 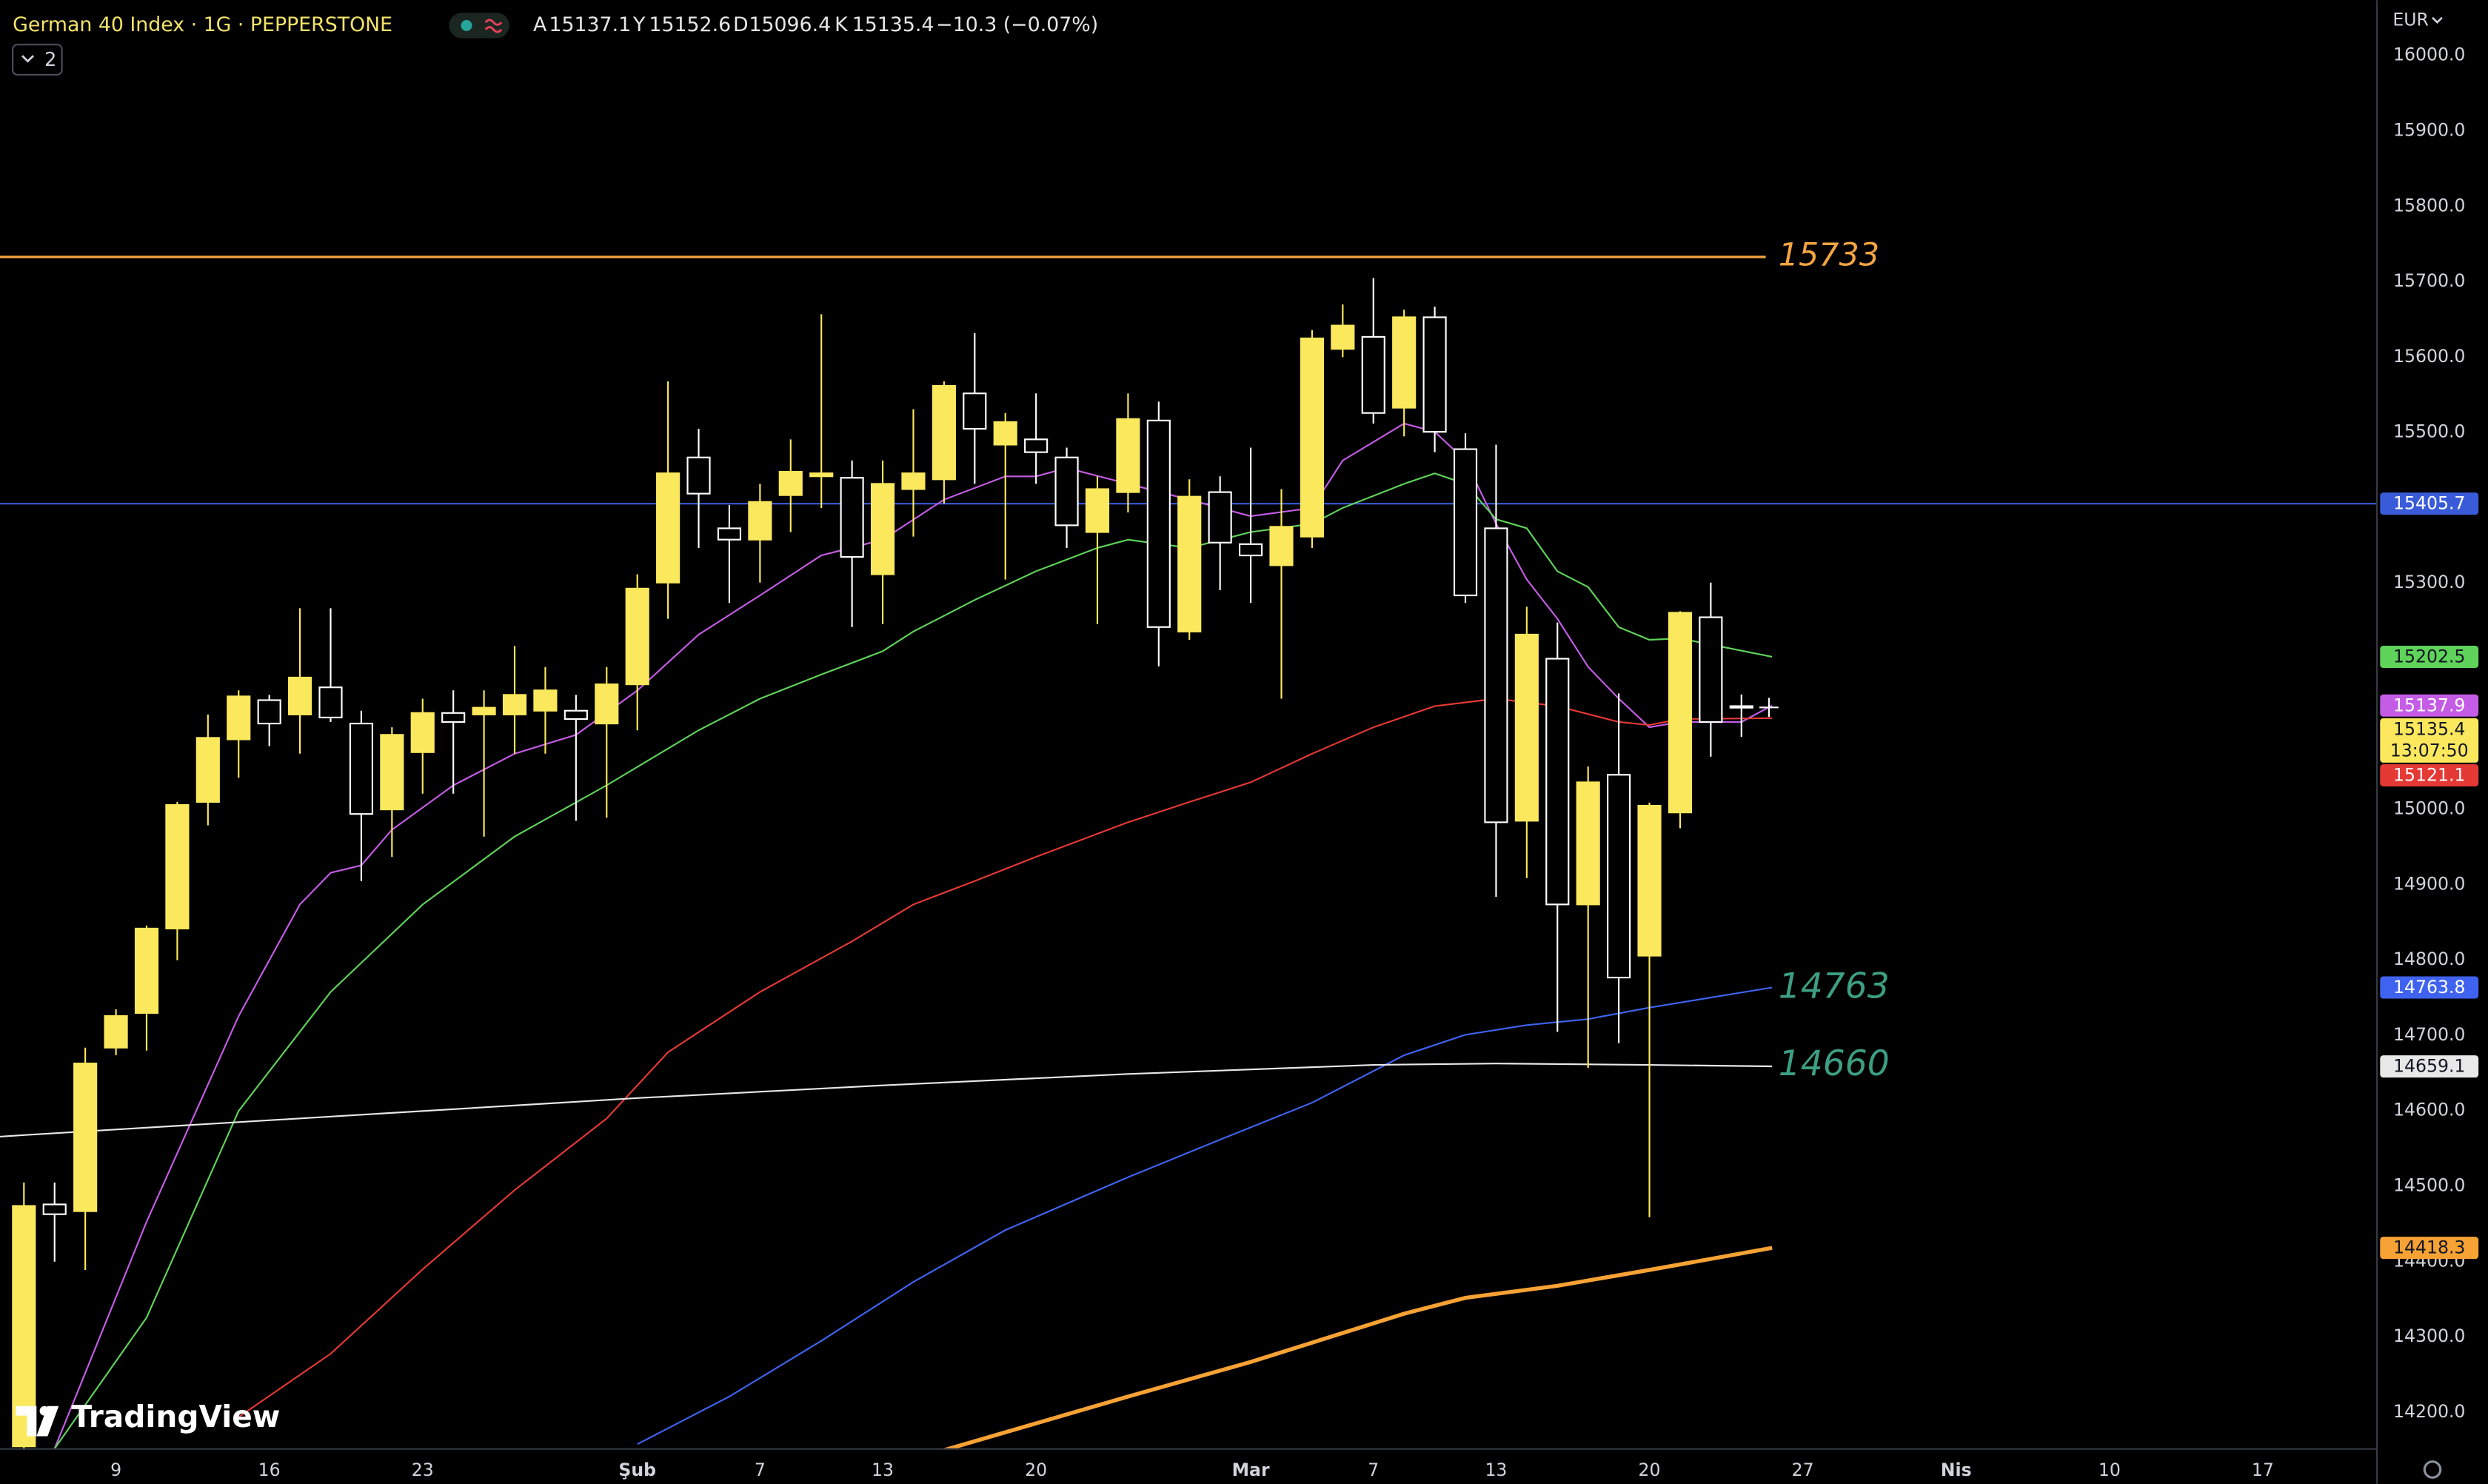 I want to click on status-pill, so click(x=479, y=26).